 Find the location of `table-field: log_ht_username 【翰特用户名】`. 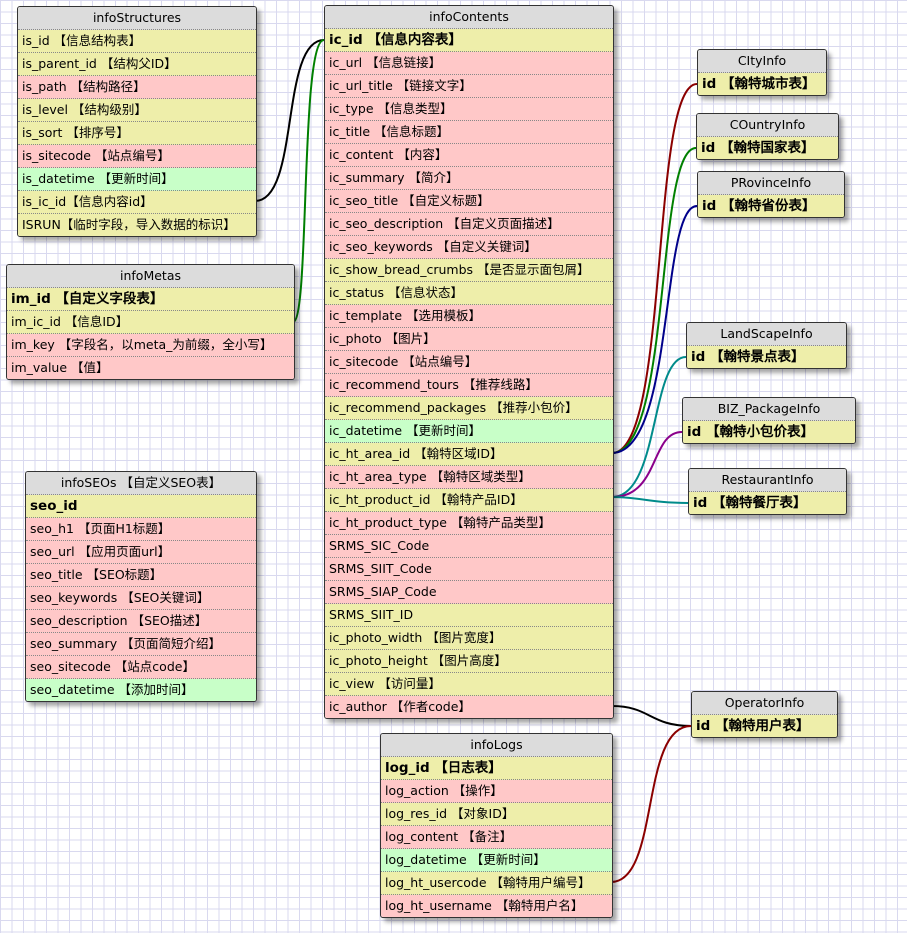

table-field: log_ht_username 【翰特用户名】 is located at coordinates (496, 906).